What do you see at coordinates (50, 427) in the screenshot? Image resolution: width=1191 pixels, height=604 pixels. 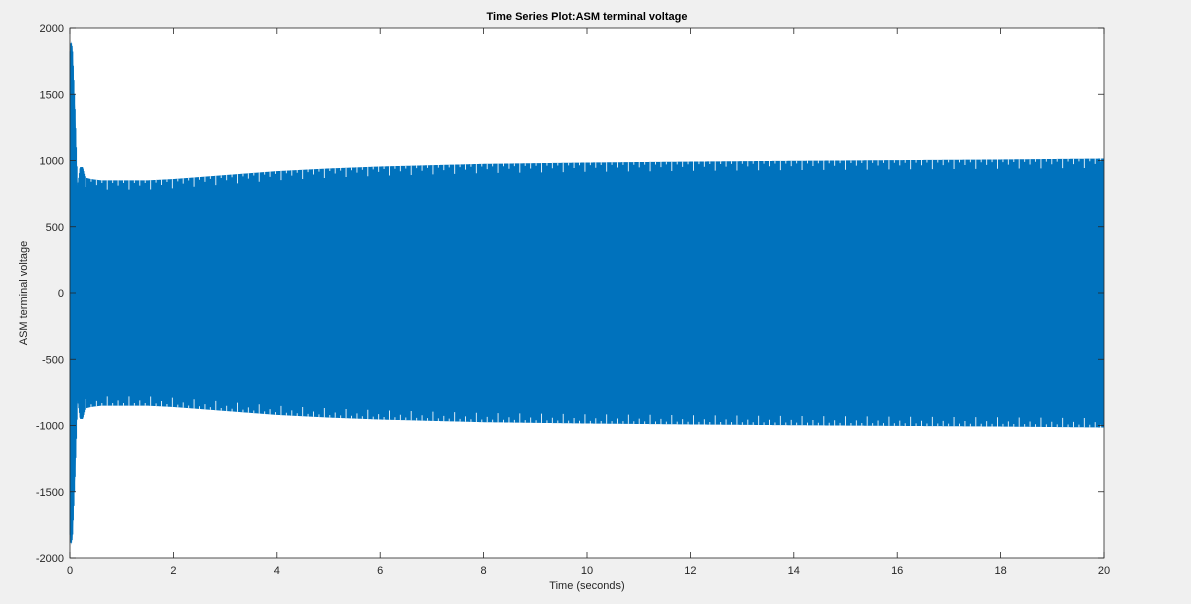 I see `y-tick-label: -1000` at bounding box center [50, 427].